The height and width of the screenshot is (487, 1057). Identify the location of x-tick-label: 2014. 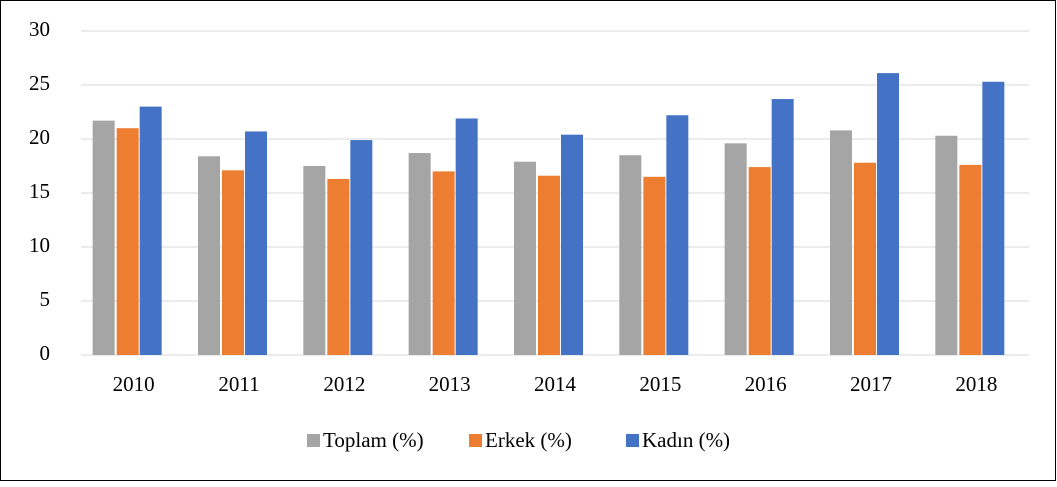
(555, 384).